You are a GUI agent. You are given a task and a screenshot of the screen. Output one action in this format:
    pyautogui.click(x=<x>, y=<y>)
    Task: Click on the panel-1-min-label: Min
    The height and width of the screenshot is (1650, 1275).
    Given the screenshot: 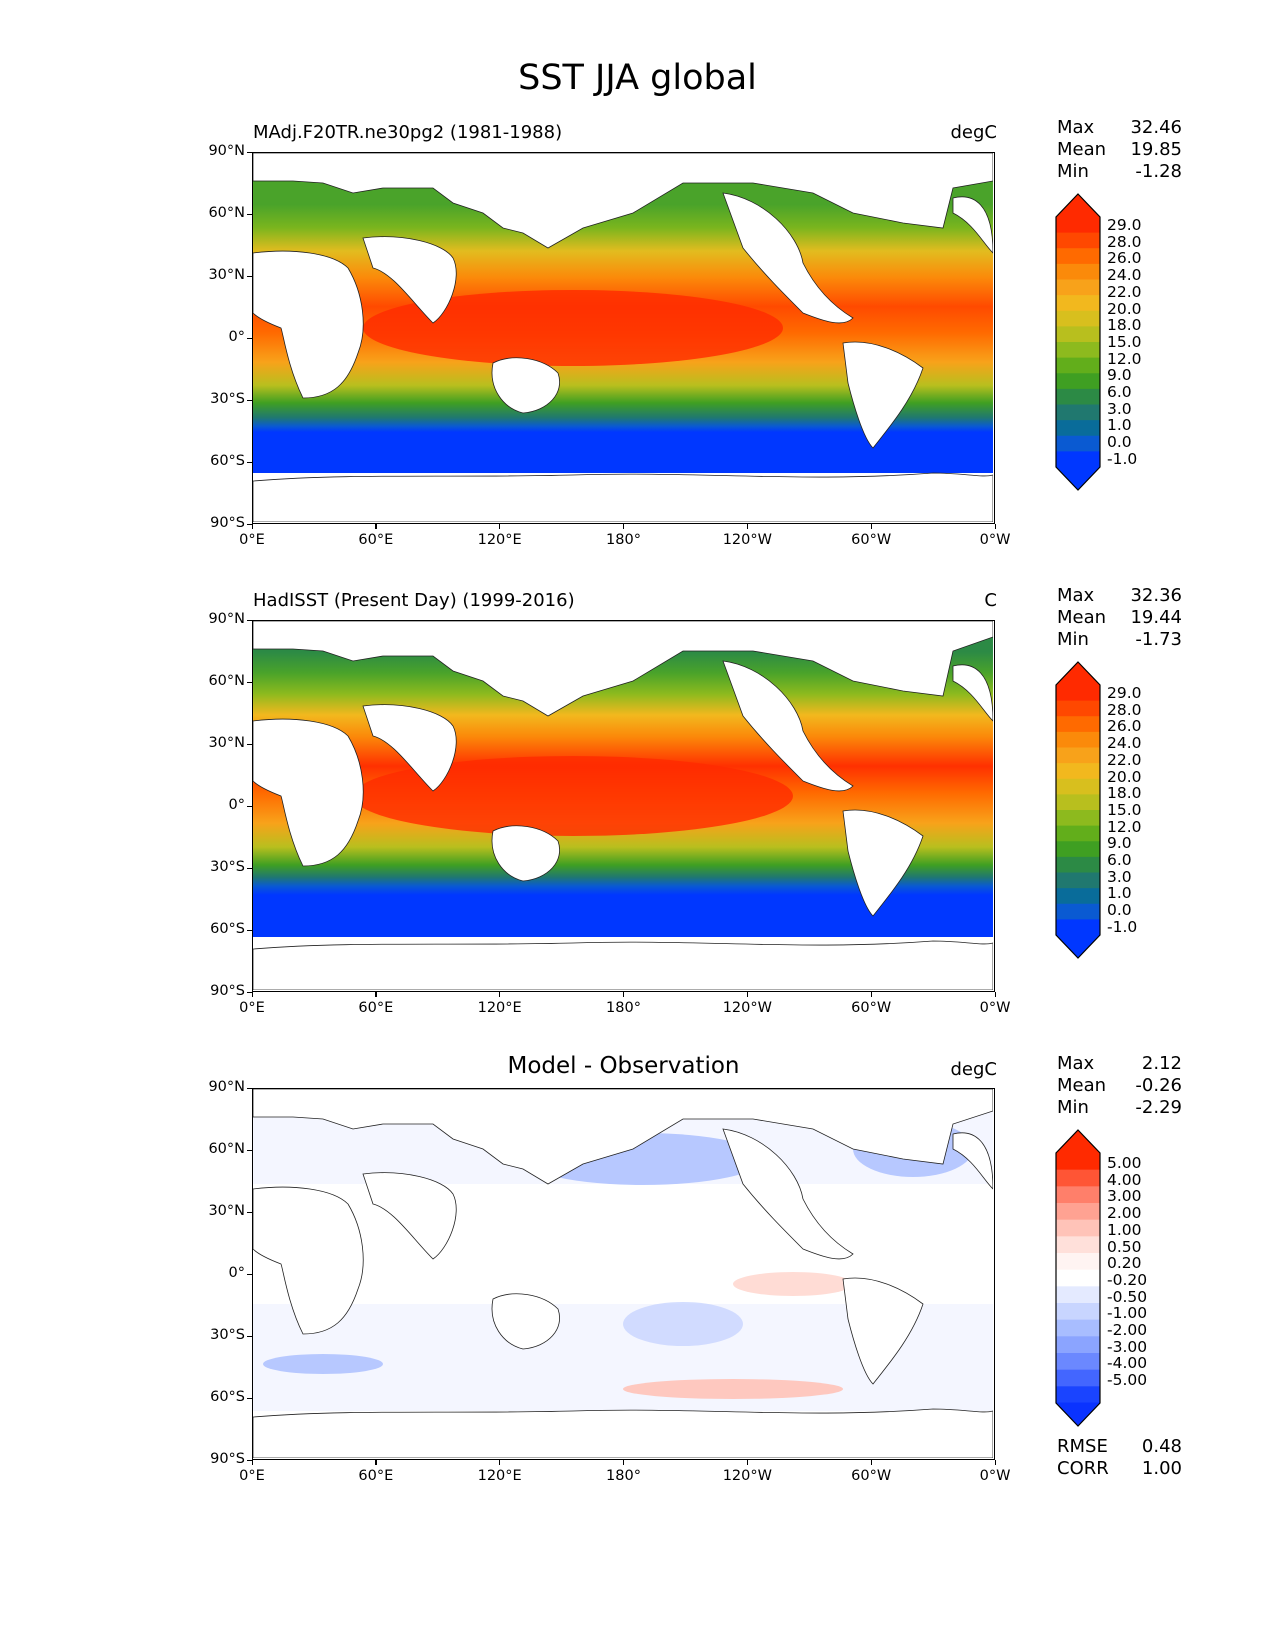 What is the action you would take?
    pyautogui.click(x=1073, y=171)
    